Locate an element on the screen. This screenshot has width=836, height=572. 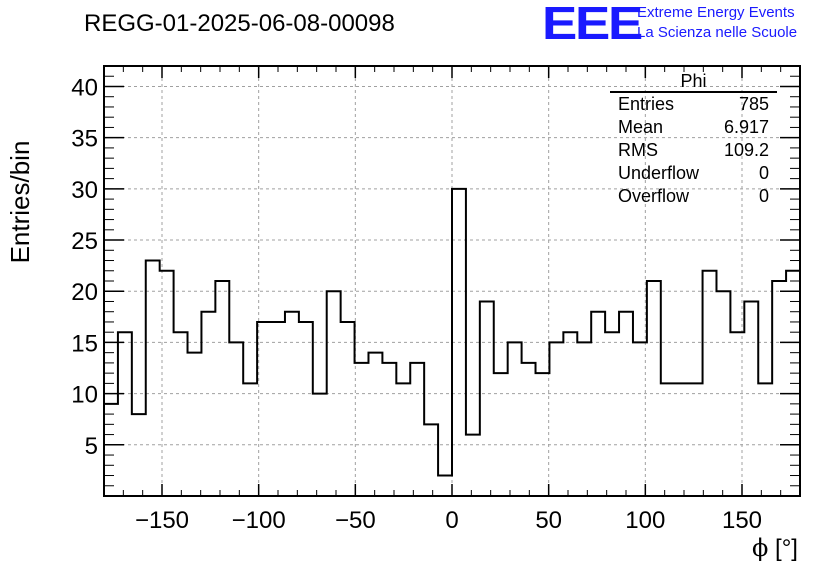
stat-key: Entries is located at coordinates (646, 104).